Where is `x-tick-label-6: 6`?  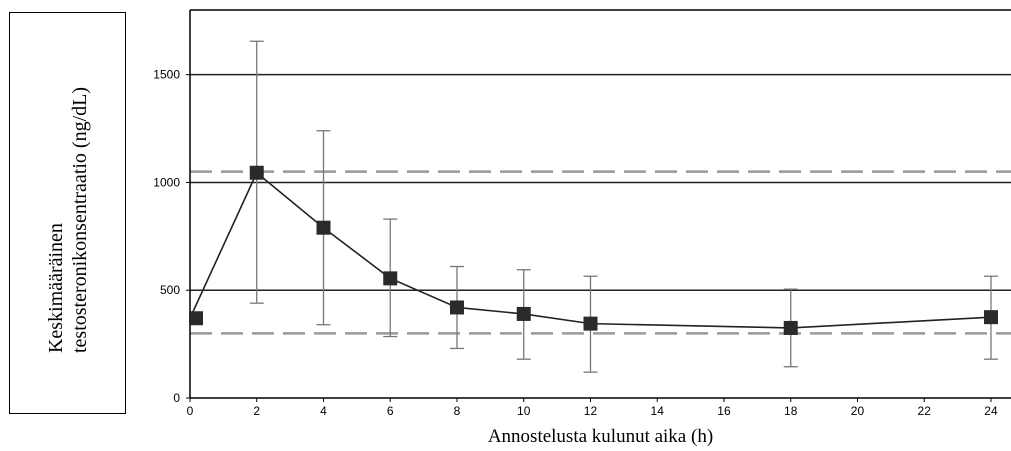 x-tick-label-6: 6 is located at coordinates (390, 411).